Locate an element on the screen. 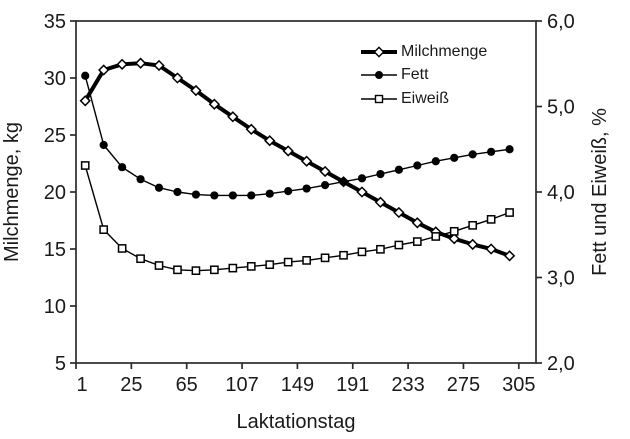 The image size is (630, 439). legend-item-milchmenge: Milchmenge is located at coordinates (448, 52).